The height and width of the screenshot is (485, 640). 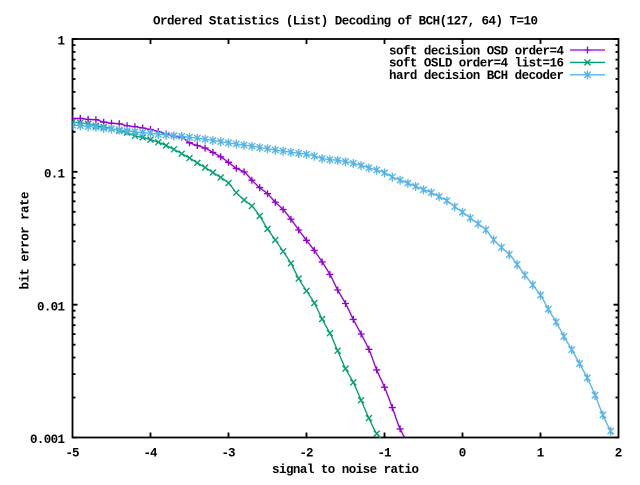 What do you see at coordinates (151, 453) in the screenshot?
I see `svg-text: -4` at bounding box center [151, 453].